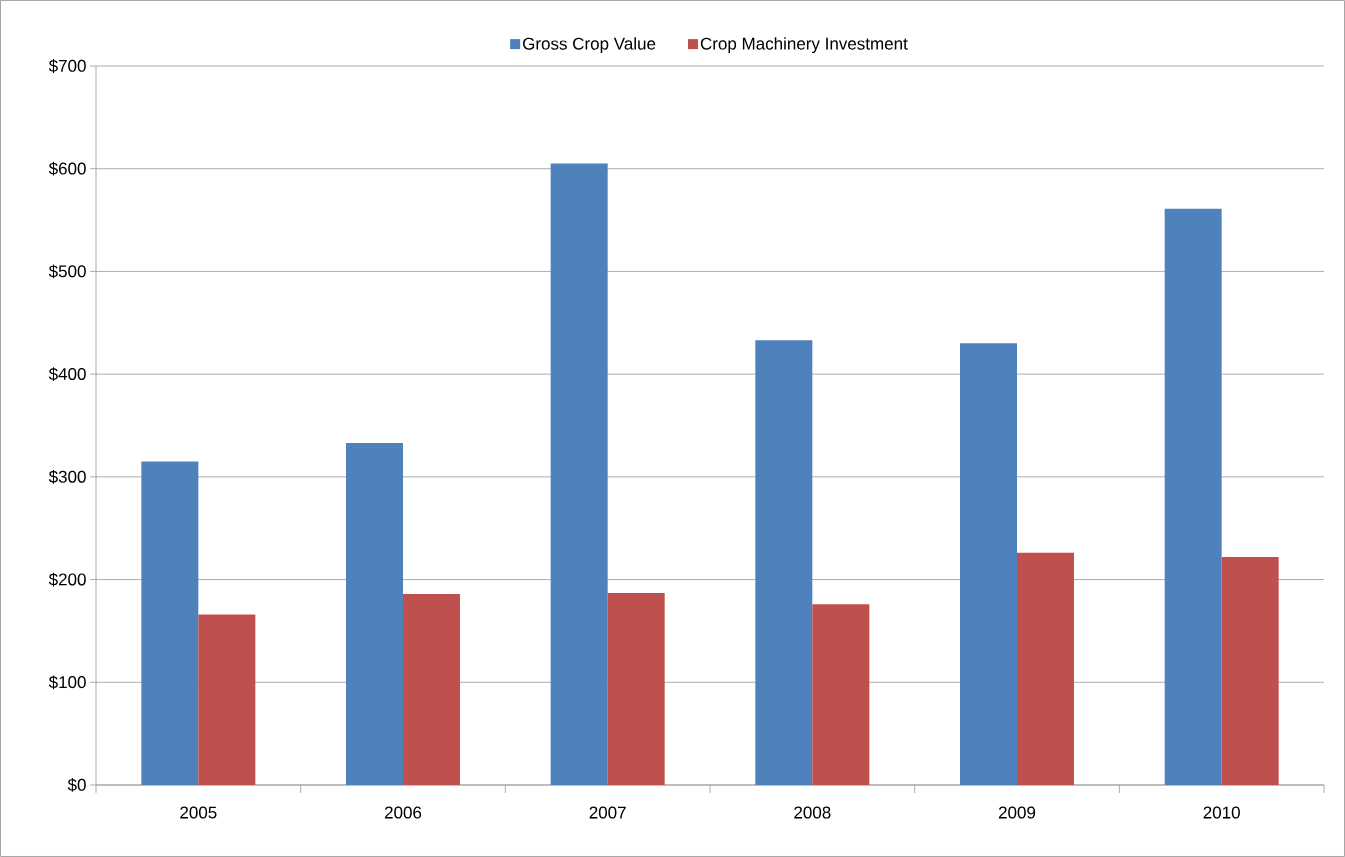 The height and width of the screenshot is (857, 1345). Describe the element at coordinates (67, 374) in the screenshot. I see `y-tick-label: $400` at that location.